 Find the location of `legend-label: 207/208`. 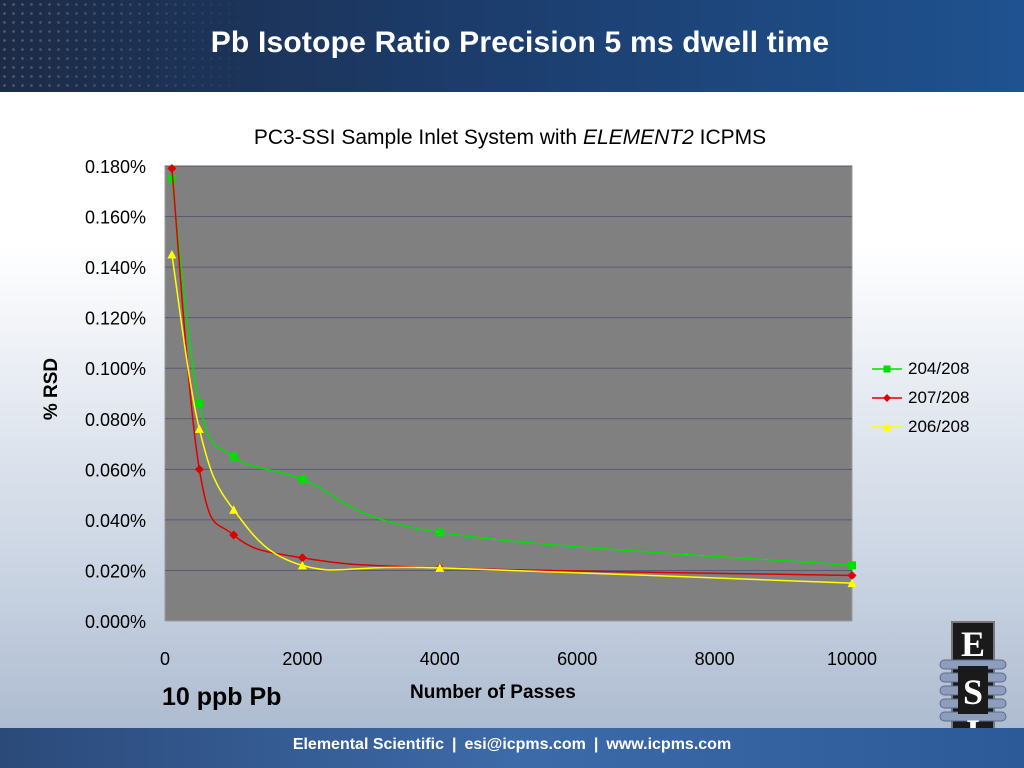

legend-label: 207/208 is located at coordinates (939, 397).